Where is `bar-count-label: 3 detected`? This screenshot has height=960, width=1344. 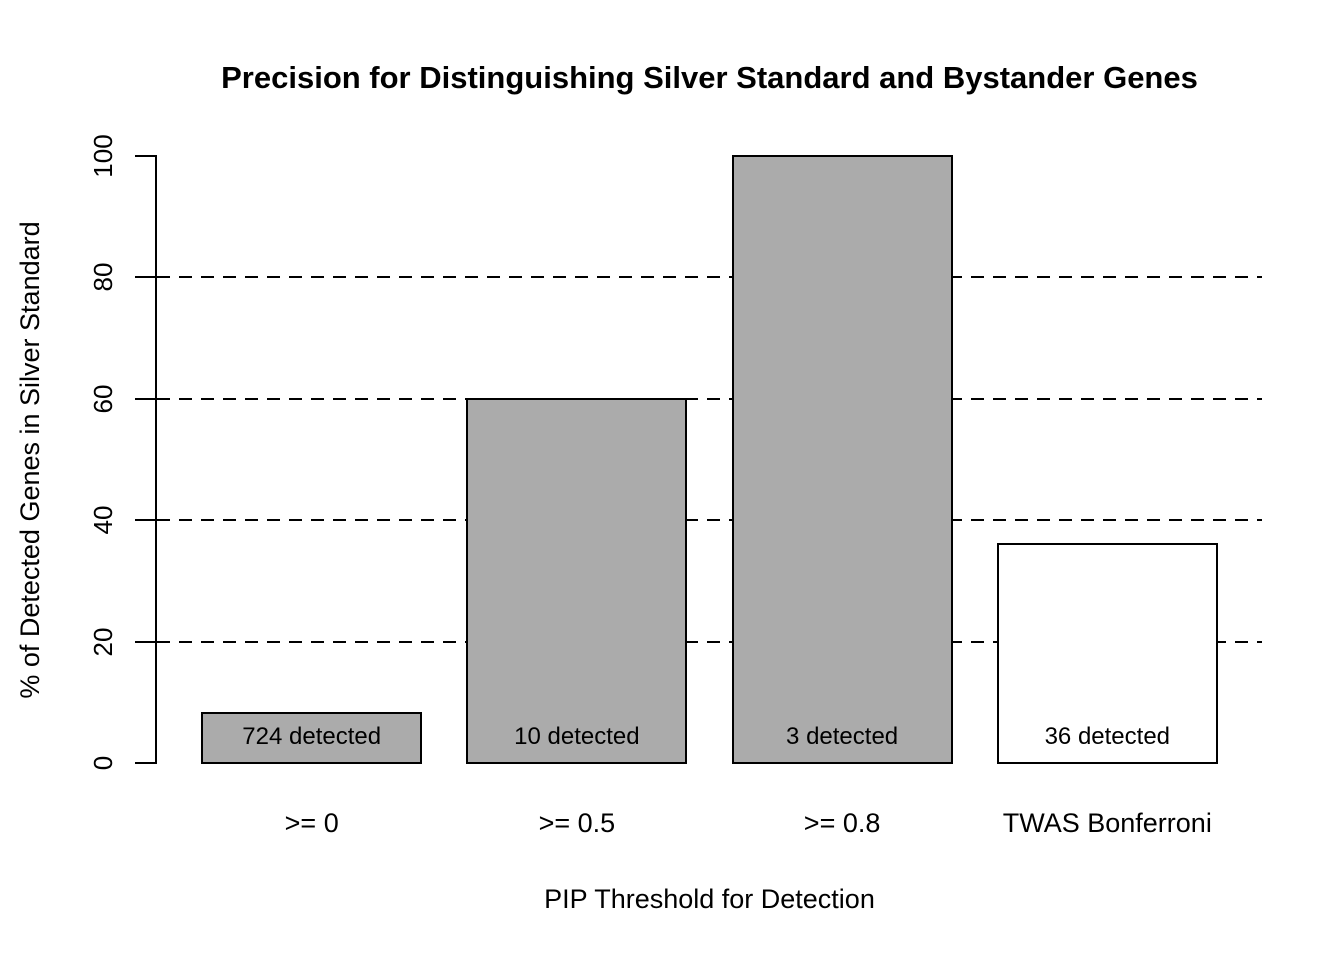 bar-count-label: 3 detected is located at coordinates (842, 736).